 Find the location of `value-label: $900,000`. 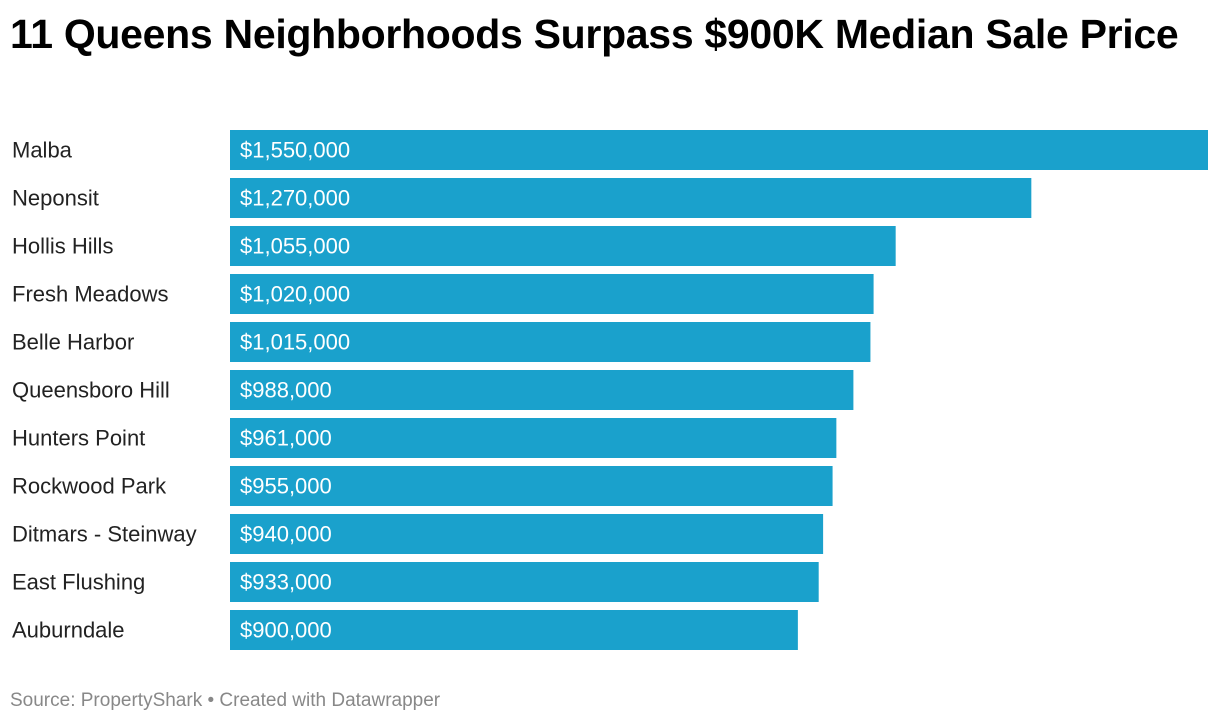

value-label: $900,000 is located at coordinates (286, 630).